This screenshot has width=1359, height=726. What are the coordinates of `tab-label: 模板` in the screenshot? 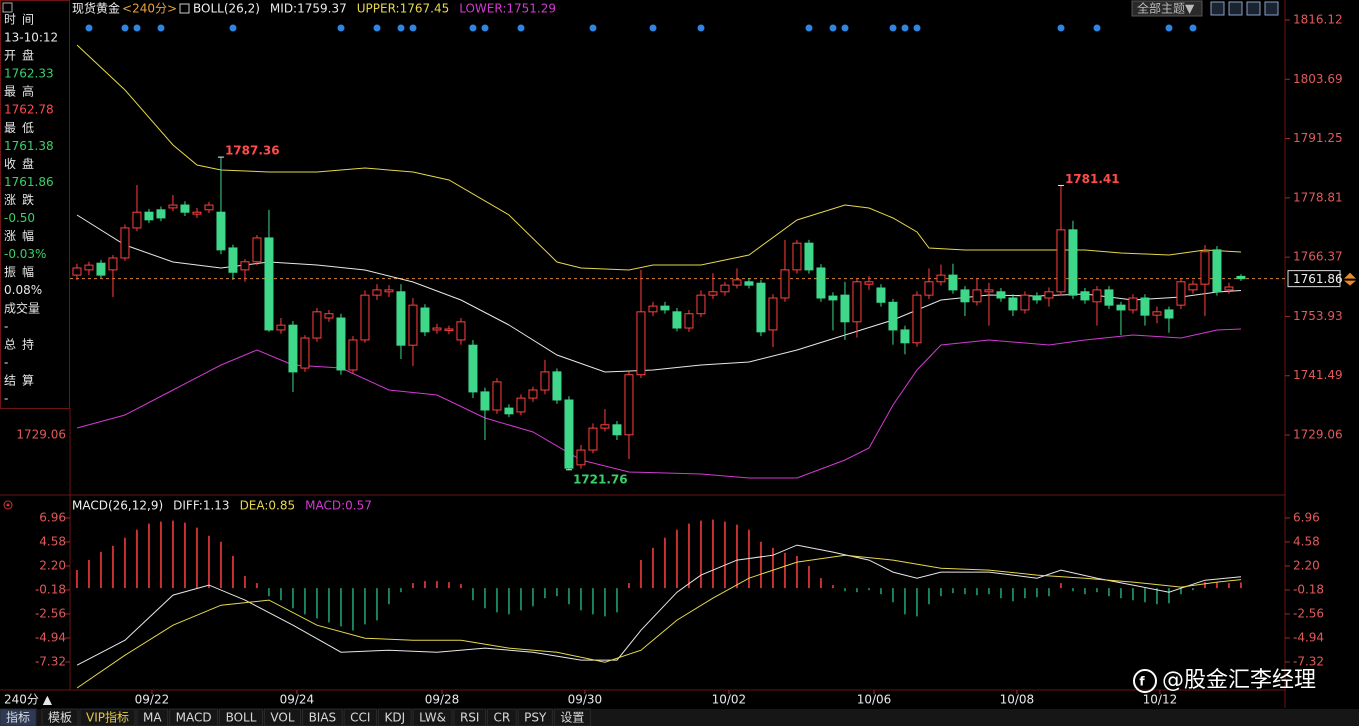 It's located at (60, 718).